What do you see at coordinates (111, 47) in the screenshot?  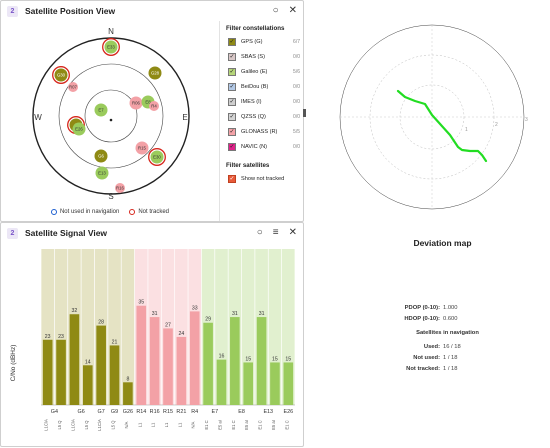 I see `satellite-e33: E33` at bounding box center [111, 47].